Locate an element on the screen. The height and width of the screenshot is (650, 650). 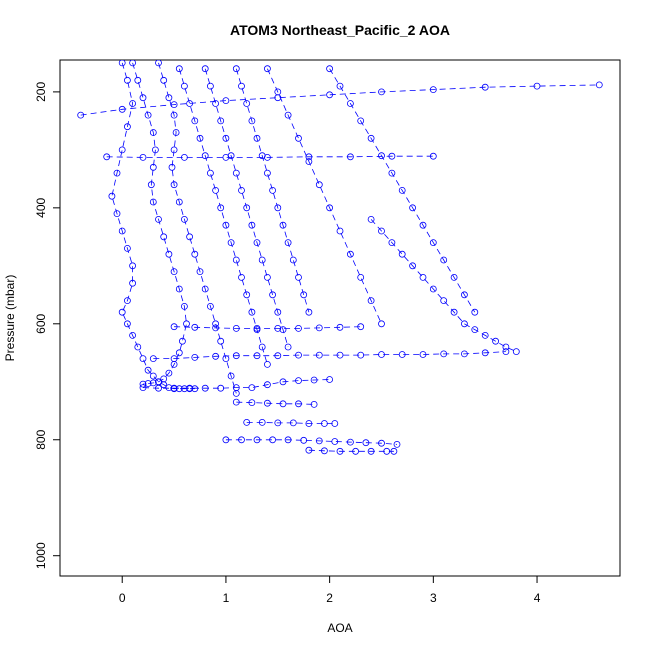
x-tick-label: 0 is located at coordinates (122, 598).